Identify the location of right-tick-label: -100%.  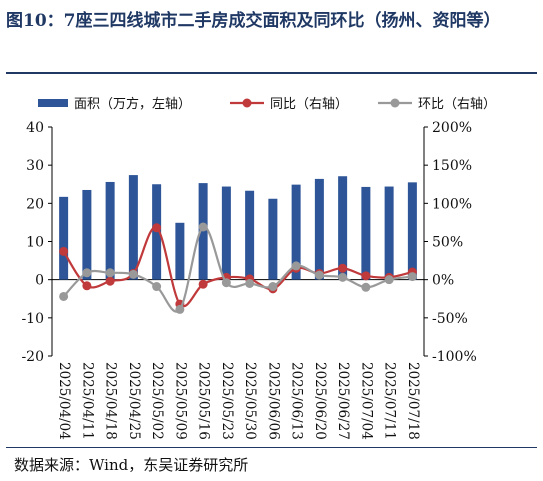
(454, 357).